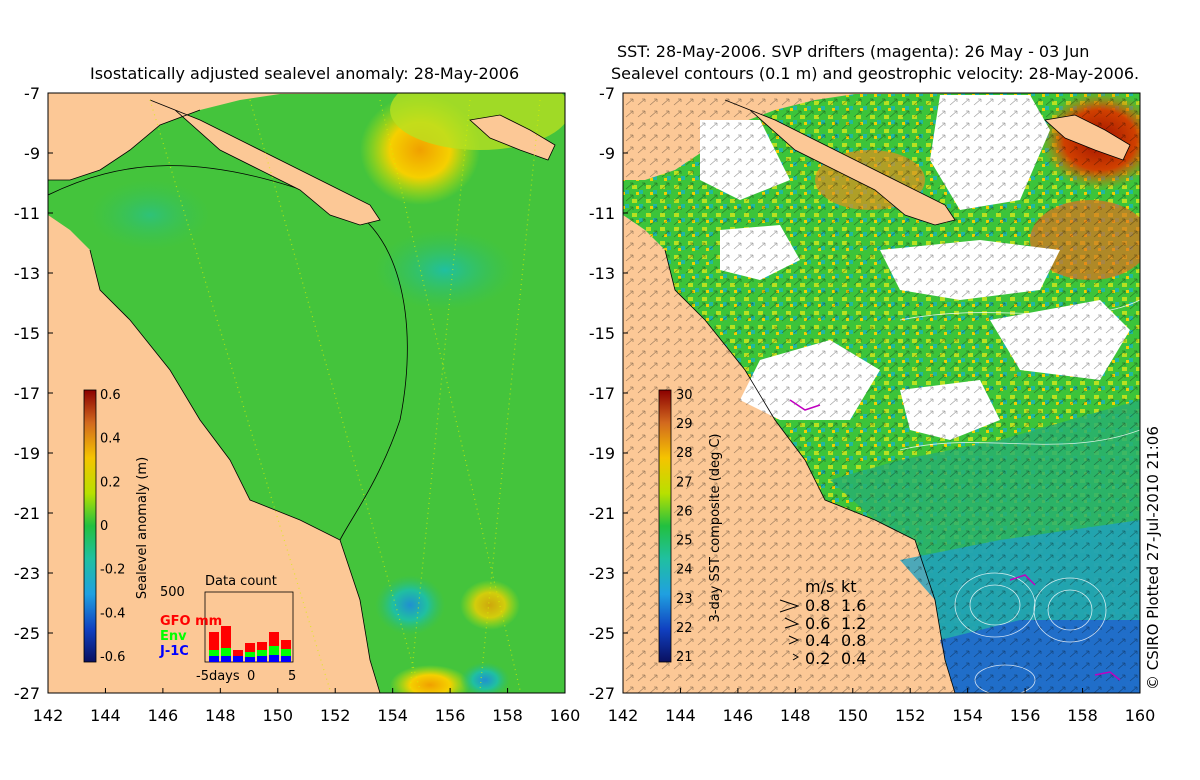 This screenshot has width=1200, height=780. Describe the element at coordinates (792, 623) in the screenshot. I see `velocity-arrow-0.6` at that location.